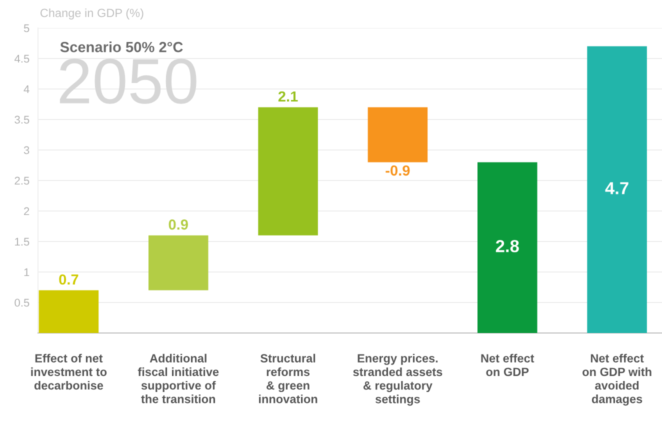 Image resolution: width=662 pixels, height=430 pixels. I want to click on data-label: -0.9, so click(398, 170).